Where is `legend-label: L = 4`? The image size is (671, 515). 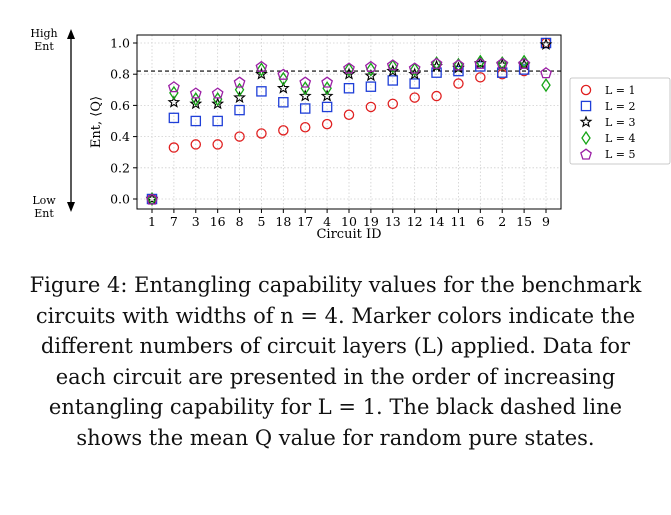 legend-label: L = 4 is located at coordinates (620, 138).